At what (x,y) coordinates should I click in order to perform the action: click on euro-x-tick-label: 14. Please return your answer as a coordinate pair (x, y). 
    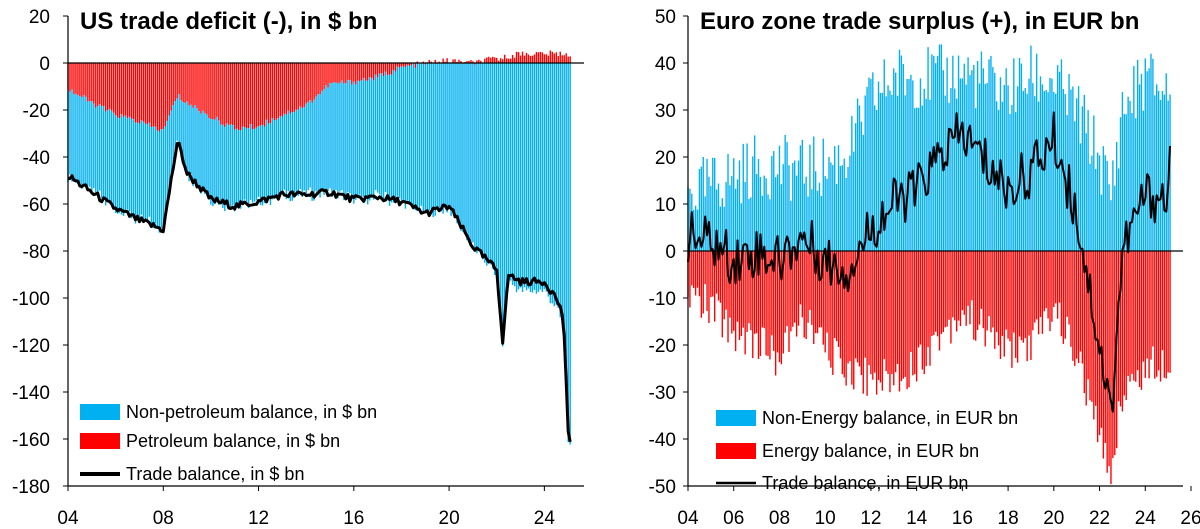
    Looking at the image, I should click on (917, 518).